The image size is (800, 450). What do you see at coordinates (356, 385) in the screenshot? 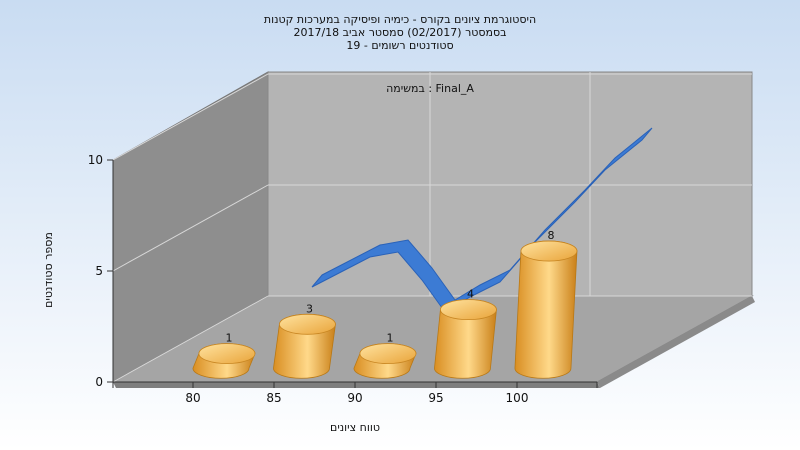
I see `floor-edge` at bounding box center [356, 385].